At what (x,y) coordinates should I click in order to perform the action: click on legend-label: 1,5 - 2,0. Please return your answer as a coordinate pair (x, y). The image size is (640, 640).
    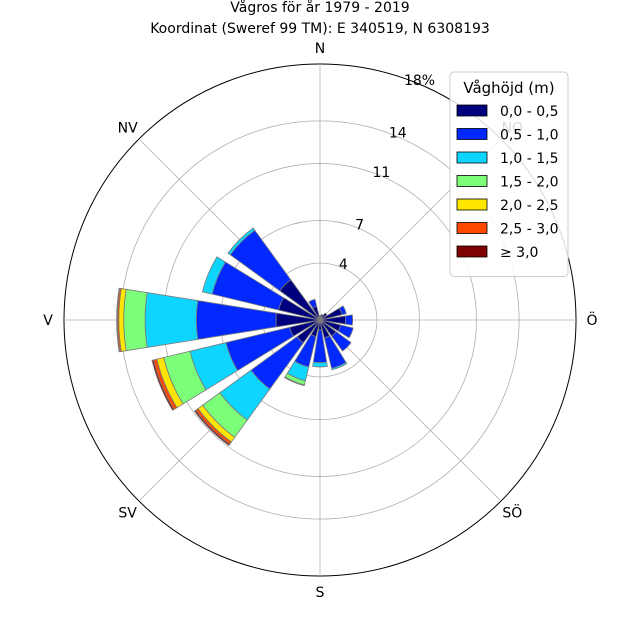
    Looking at the image, I should click on (529, 183).